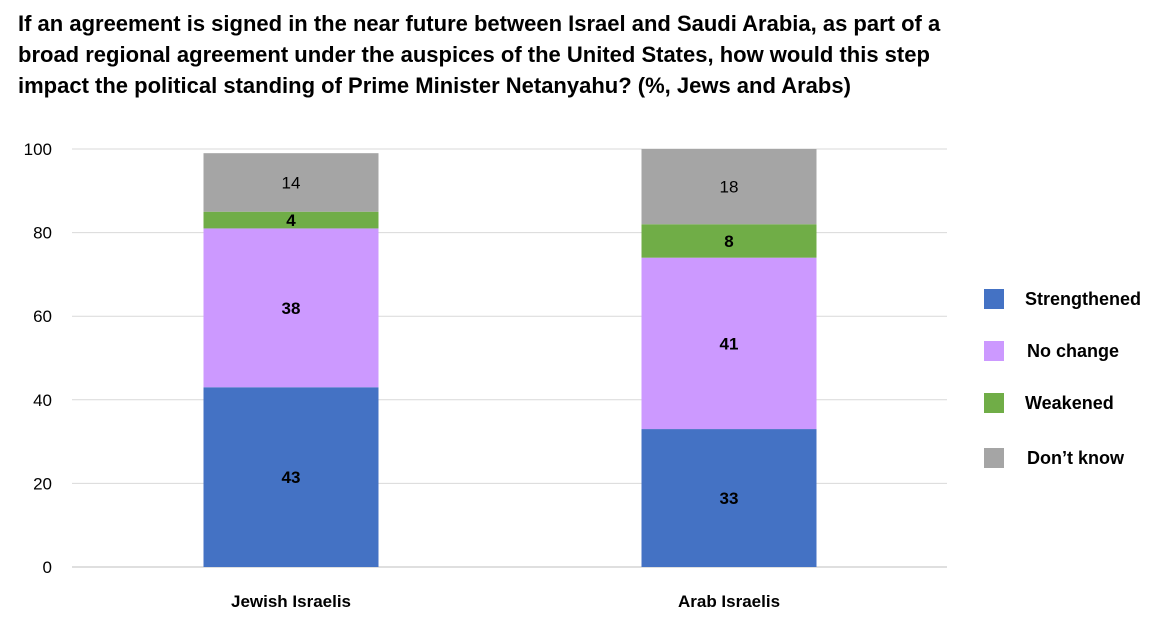 The height and width of the screenshot is (633, 1167). Describe the element at coordinates (1073, 351) in the screenshot. I see `legend-label: No change` at that location.